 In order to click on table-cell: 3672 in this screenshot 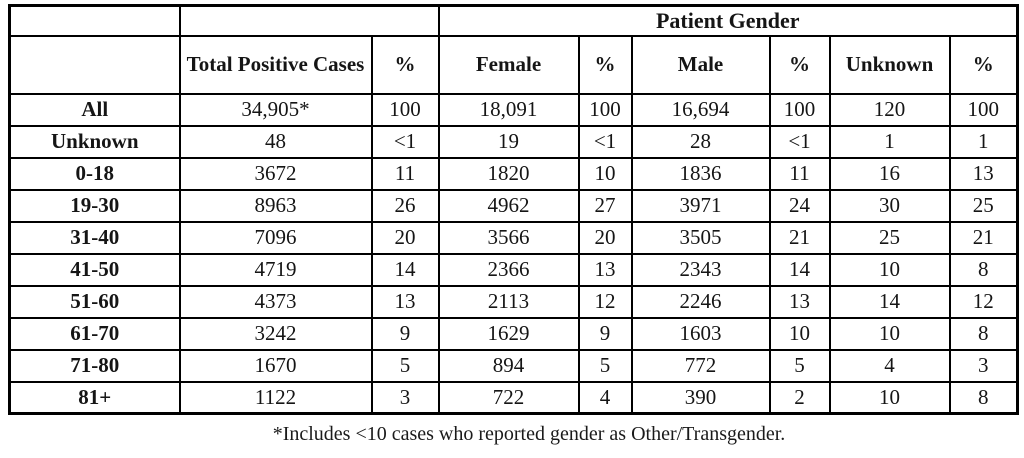, I will do `click(275, 173)`.